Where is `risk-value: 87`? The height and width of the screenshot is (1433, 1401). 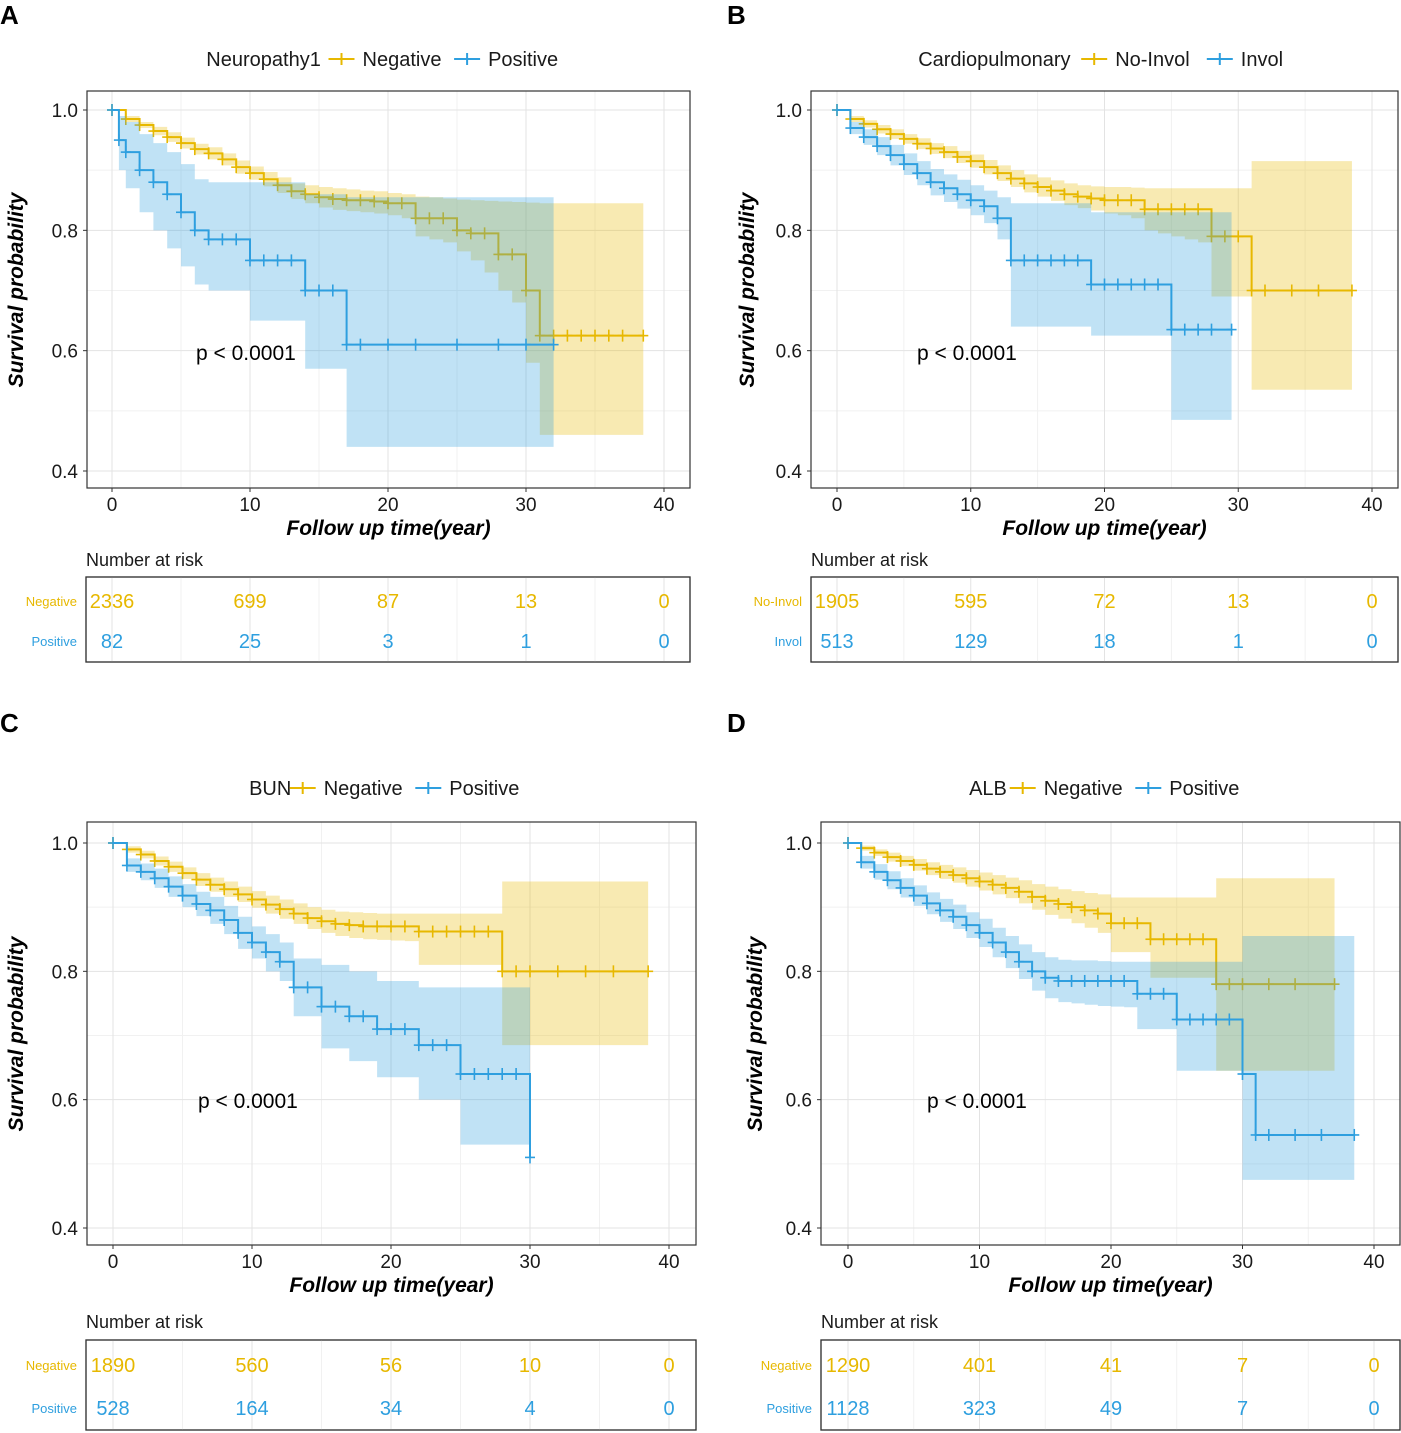
risk-value: 87 is located at coordinates (388, 602).